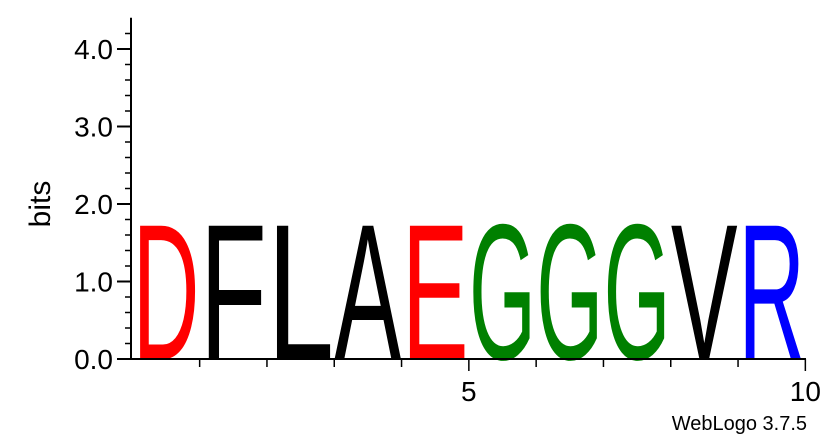 Image resolution: width=831 pixels, height=444 pixels. Describe the element at coordinates (300, 293) in the screenshot. I see `residue-l-pos-3: L` at that location.